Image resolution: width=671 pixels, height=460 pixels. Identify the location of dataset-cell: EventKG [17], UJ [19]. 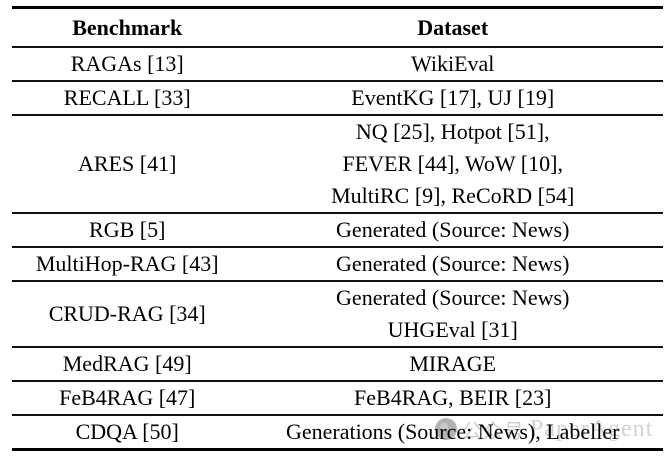
(452, 97).